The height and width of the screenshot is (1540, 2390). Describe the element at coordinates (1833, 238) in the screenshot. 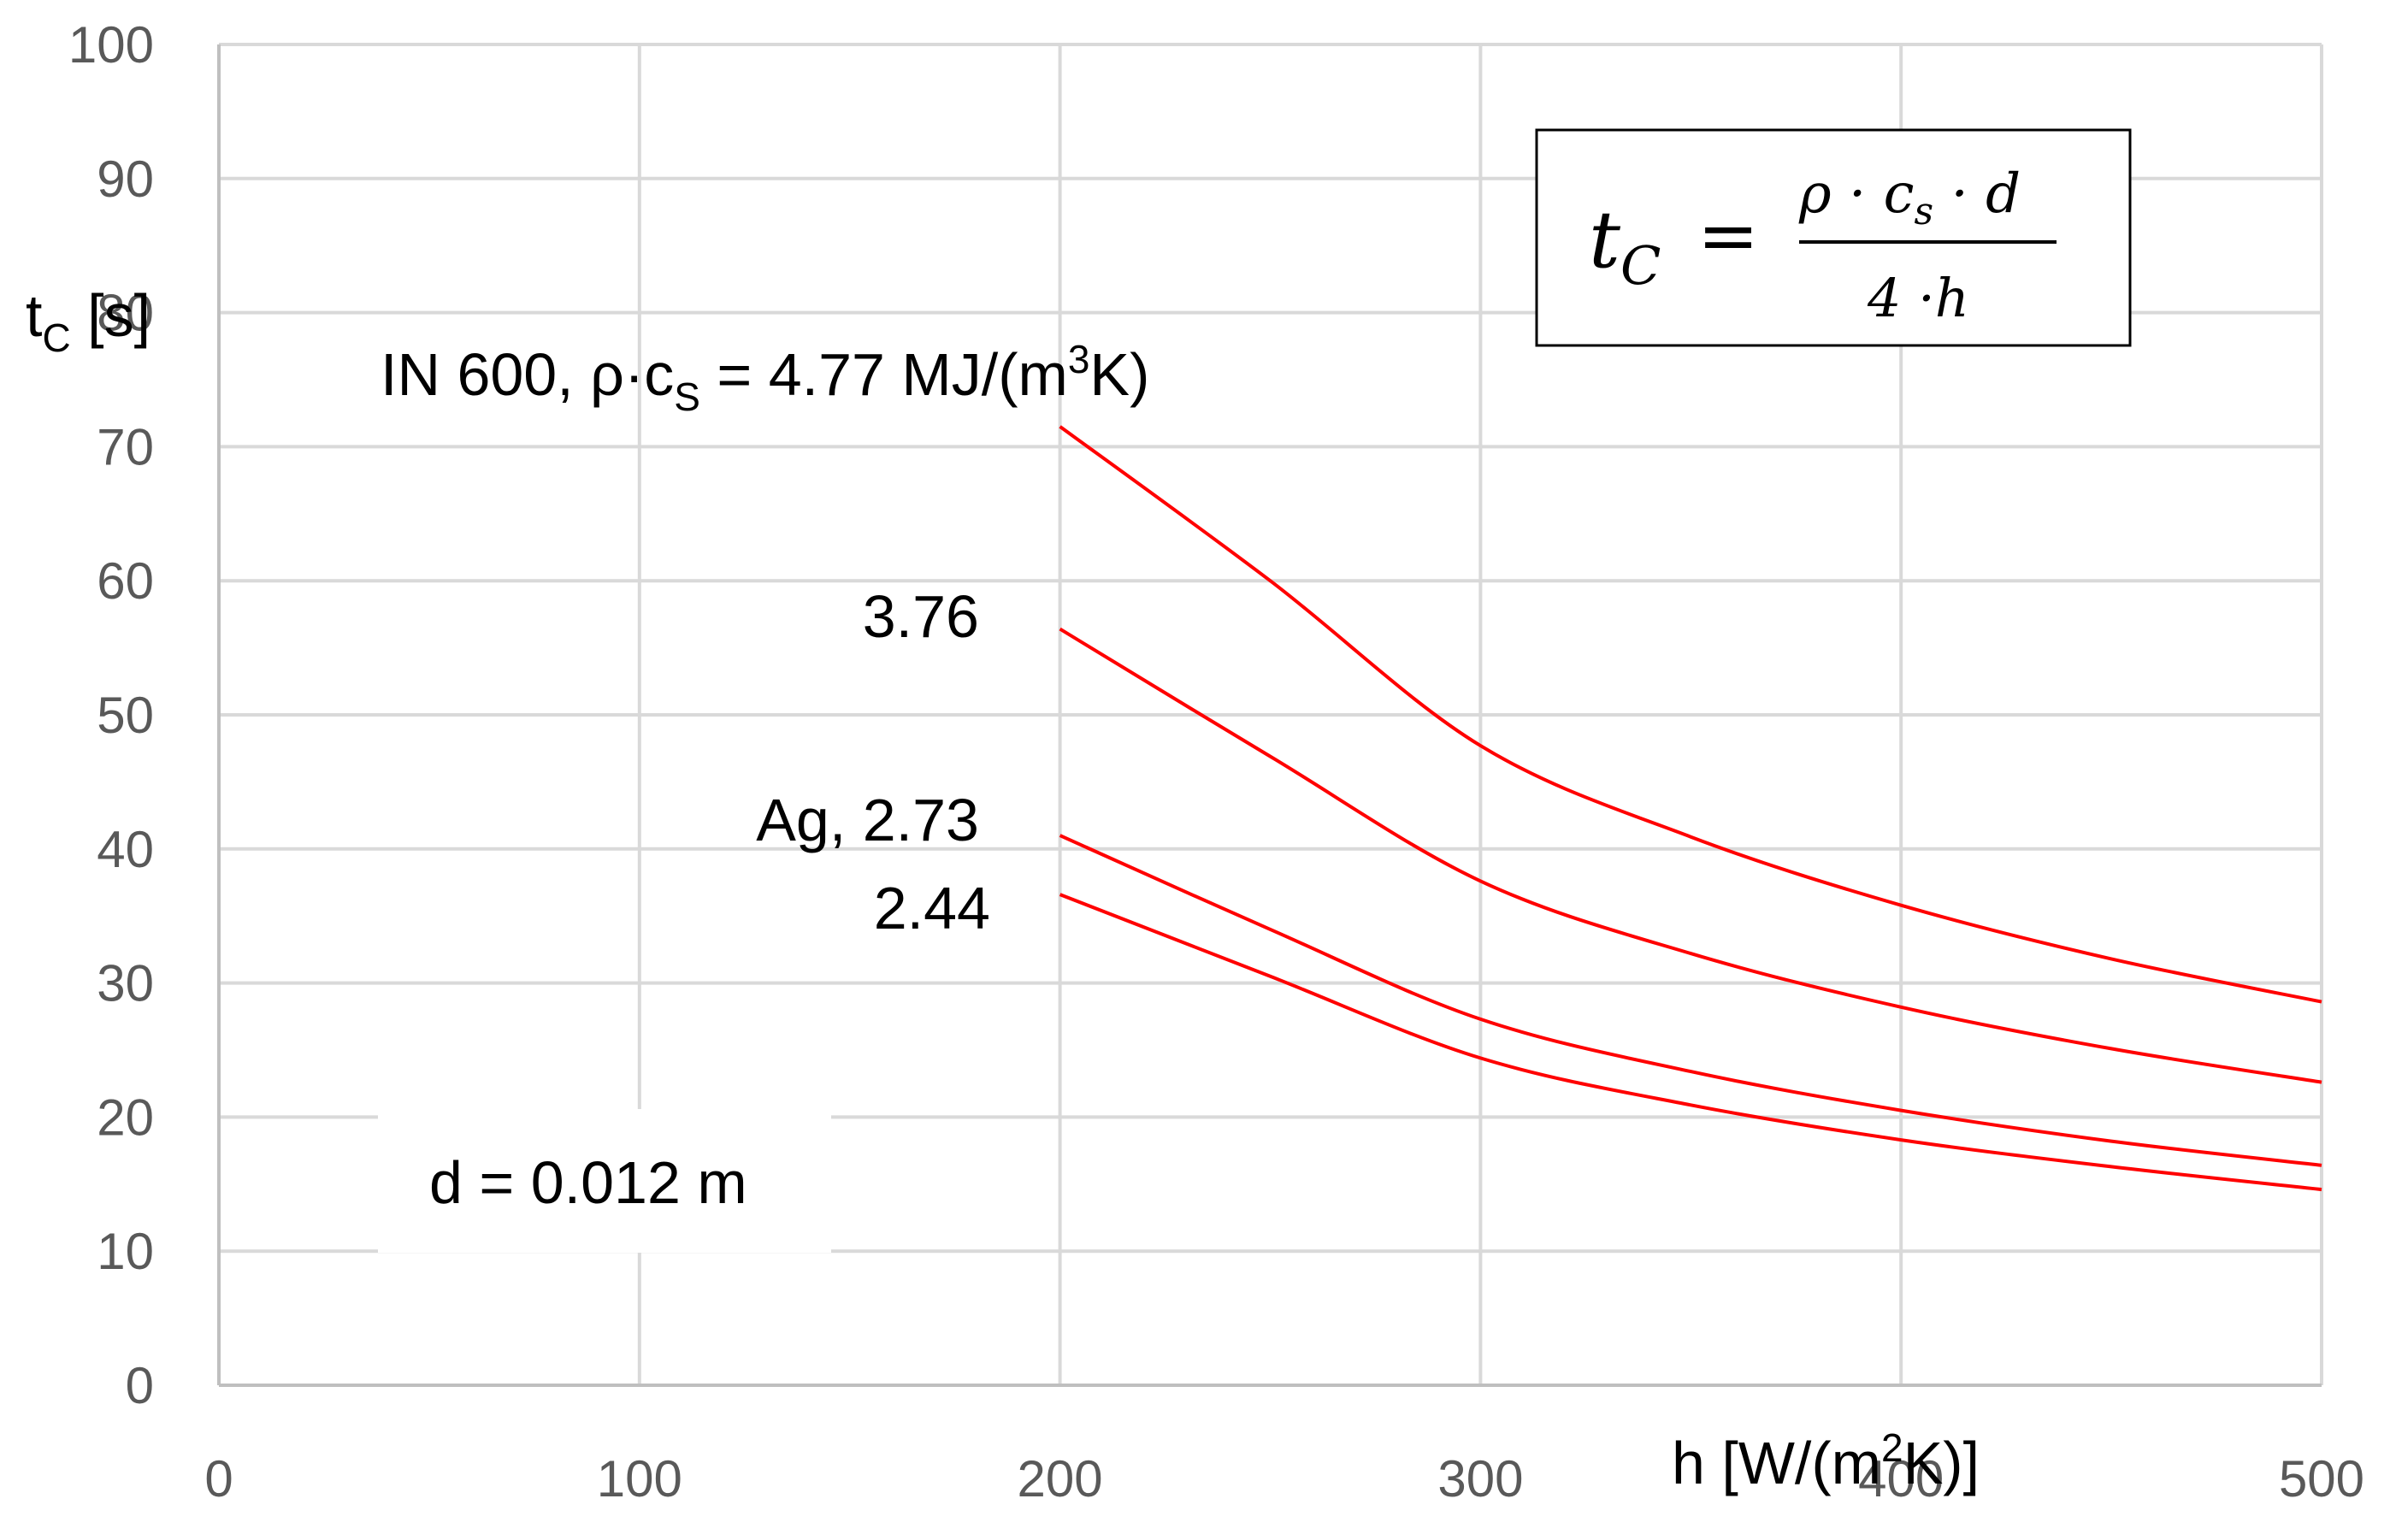

I see `formula-box` at that location.